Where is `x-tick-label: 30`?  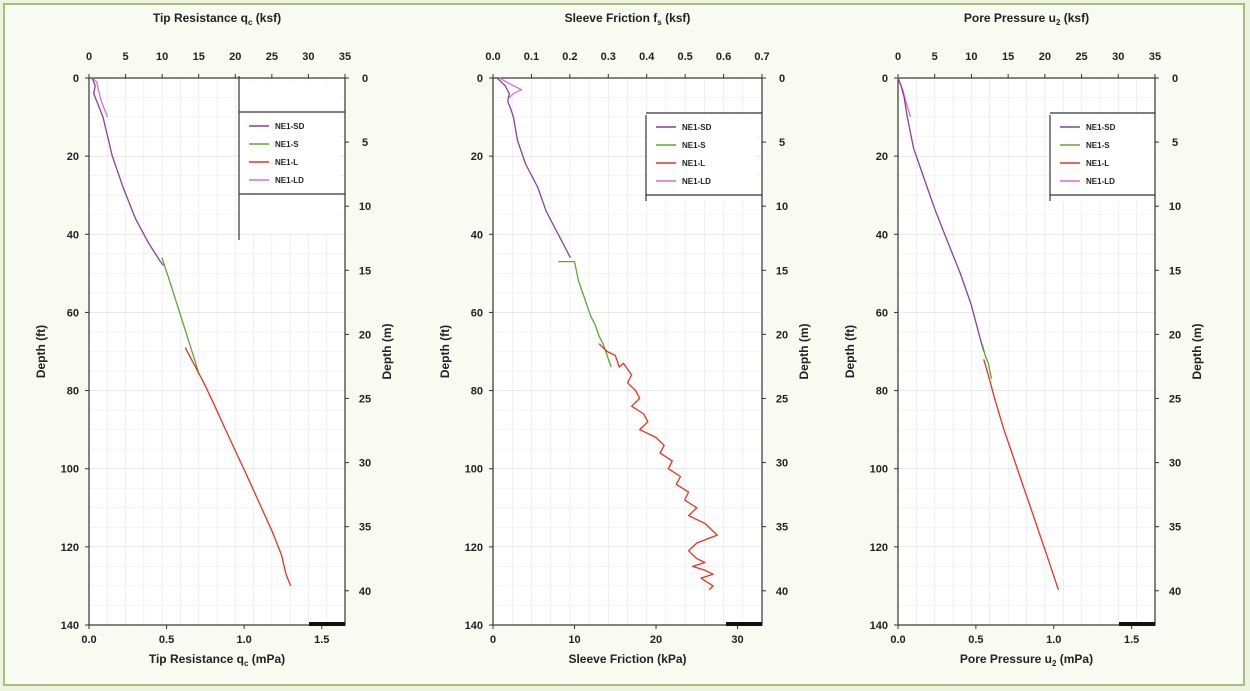
x-tick-label: 30 is located at coordinates (737, 640).